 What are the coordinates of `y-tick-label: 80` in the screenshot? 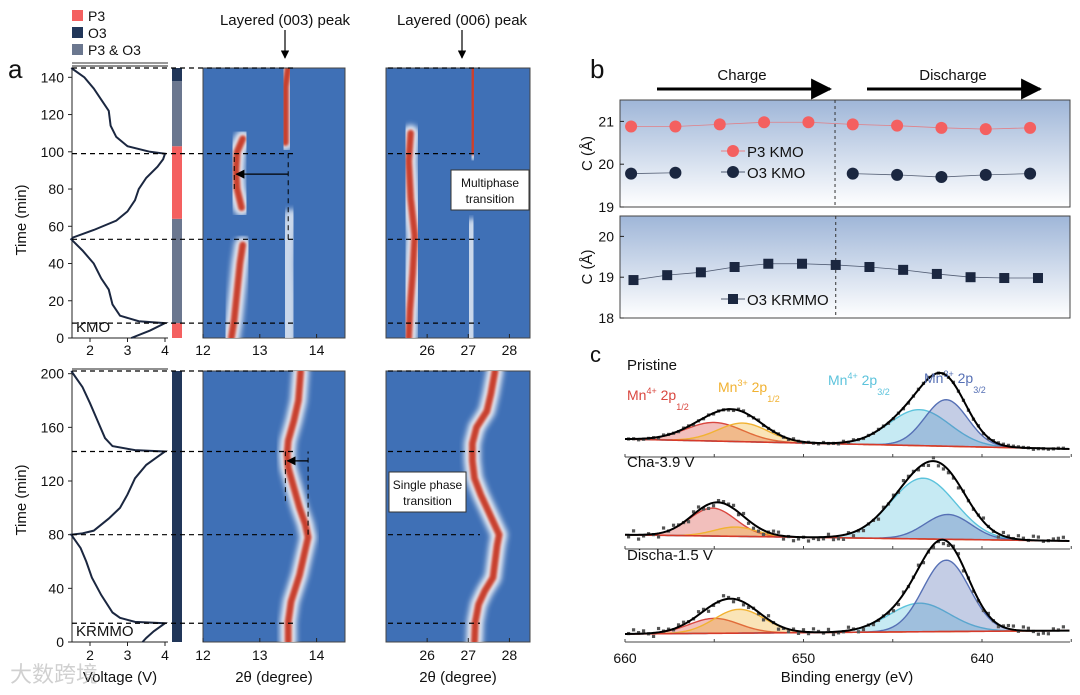 It's located at (56, 189).